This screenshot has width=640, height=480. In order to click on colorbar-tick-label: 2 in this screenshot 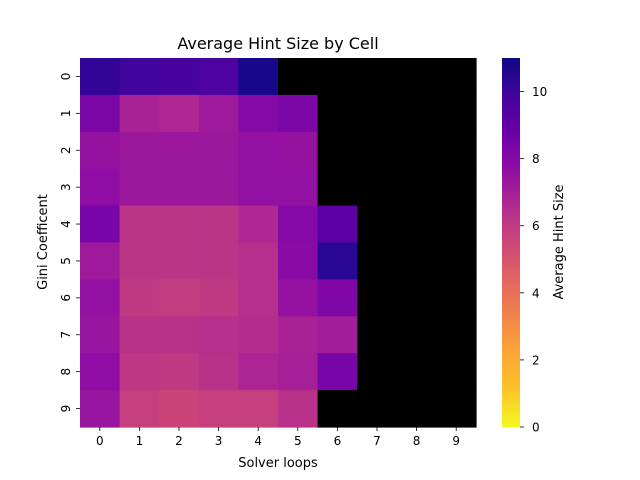, I will do `click(536, 360)`.